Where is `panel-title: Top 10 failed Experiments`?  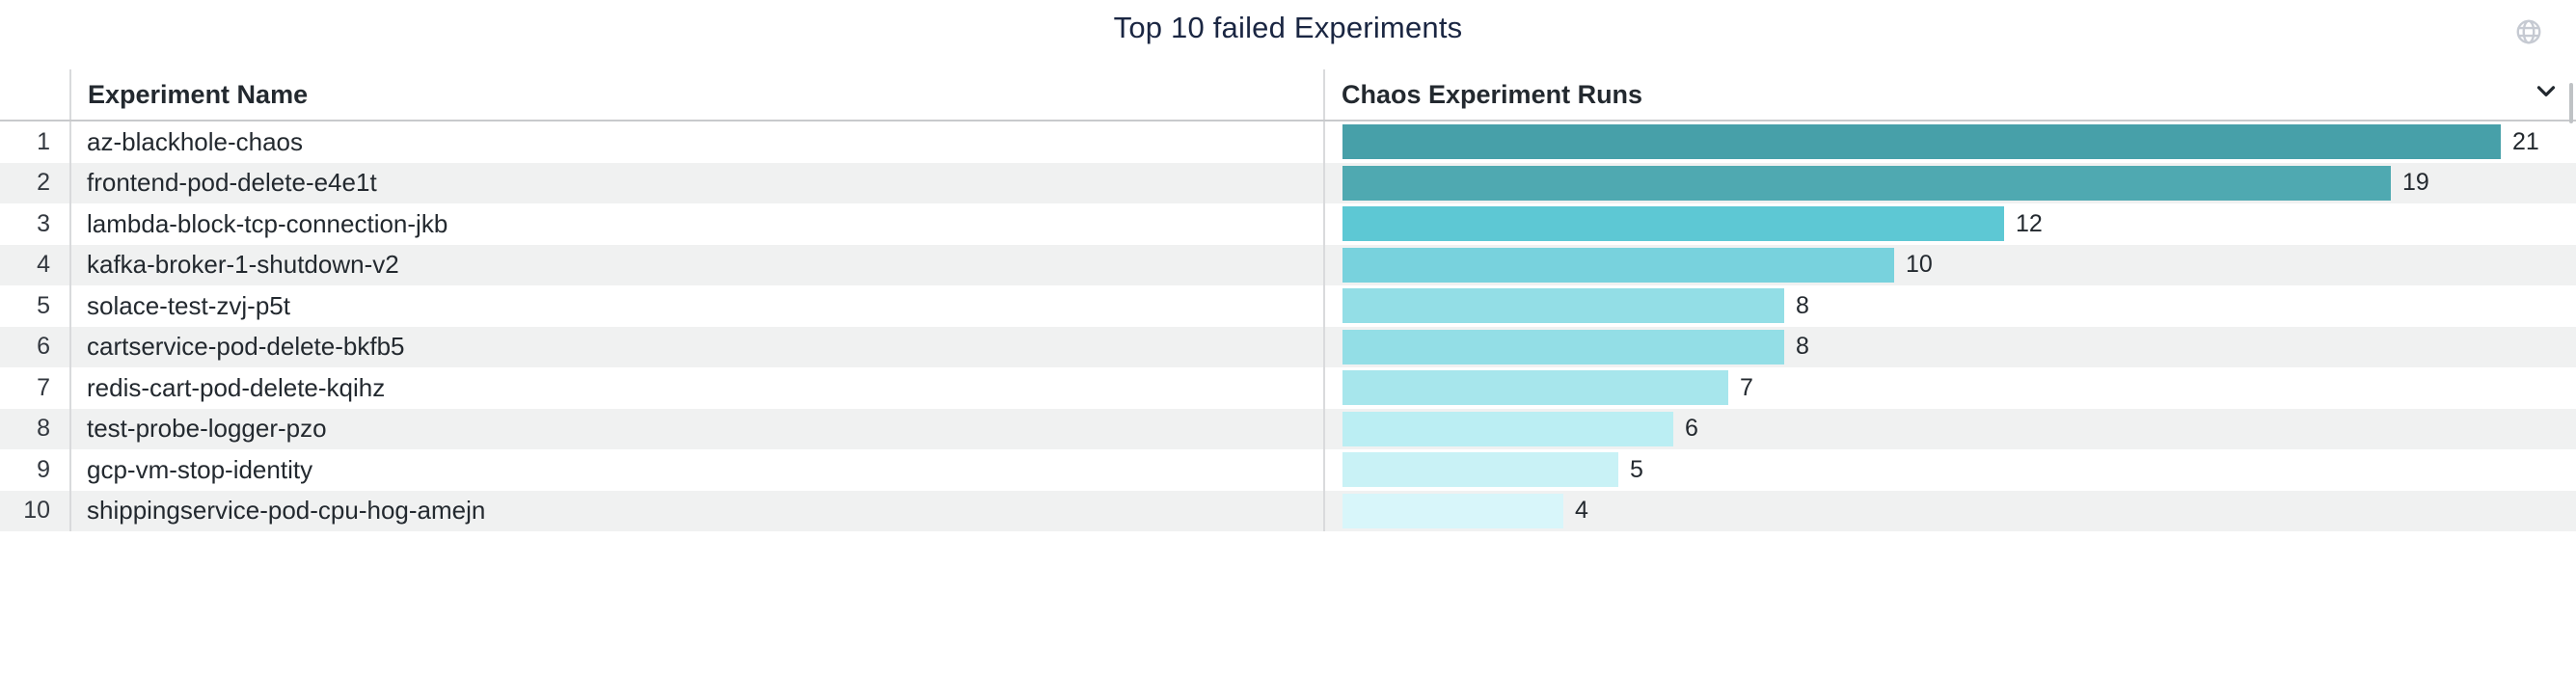 panel-title: Top 10 failed Experiments is located at coordinates (1288, 27).